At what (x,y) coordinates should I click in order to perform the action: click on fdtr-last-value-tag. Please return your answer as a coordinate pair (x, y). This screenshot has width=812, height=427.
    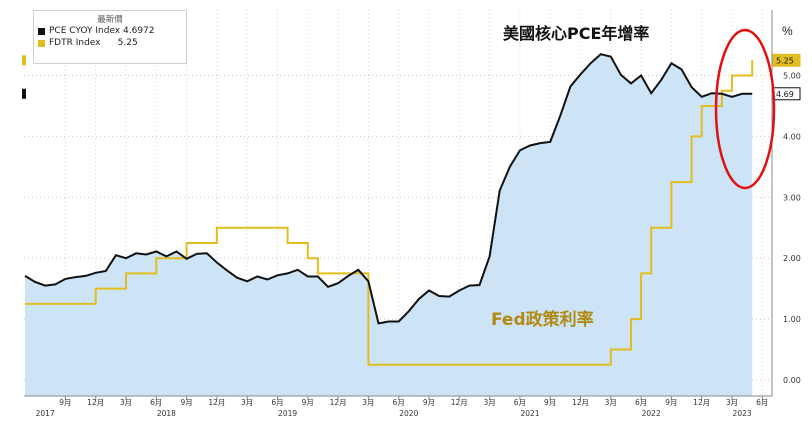
    Looking at the image, I should click on (786, 60).